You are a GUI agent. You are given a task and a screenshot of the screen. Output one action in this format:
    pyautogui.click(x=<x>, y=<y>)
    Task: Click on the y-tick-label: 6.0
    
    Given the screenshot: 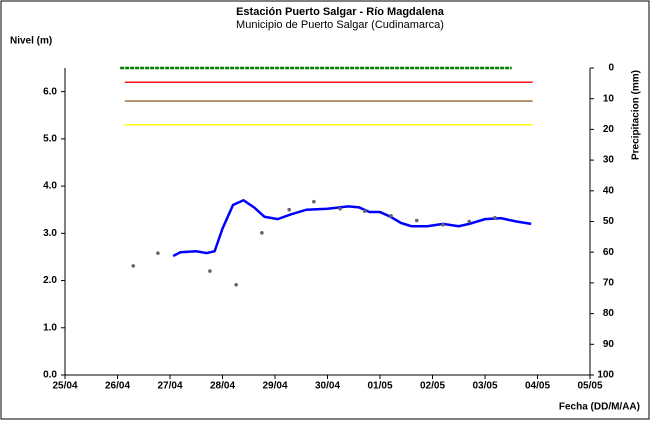 What is the action you would take?
    pyautogui.click(x=50, y=91)
    